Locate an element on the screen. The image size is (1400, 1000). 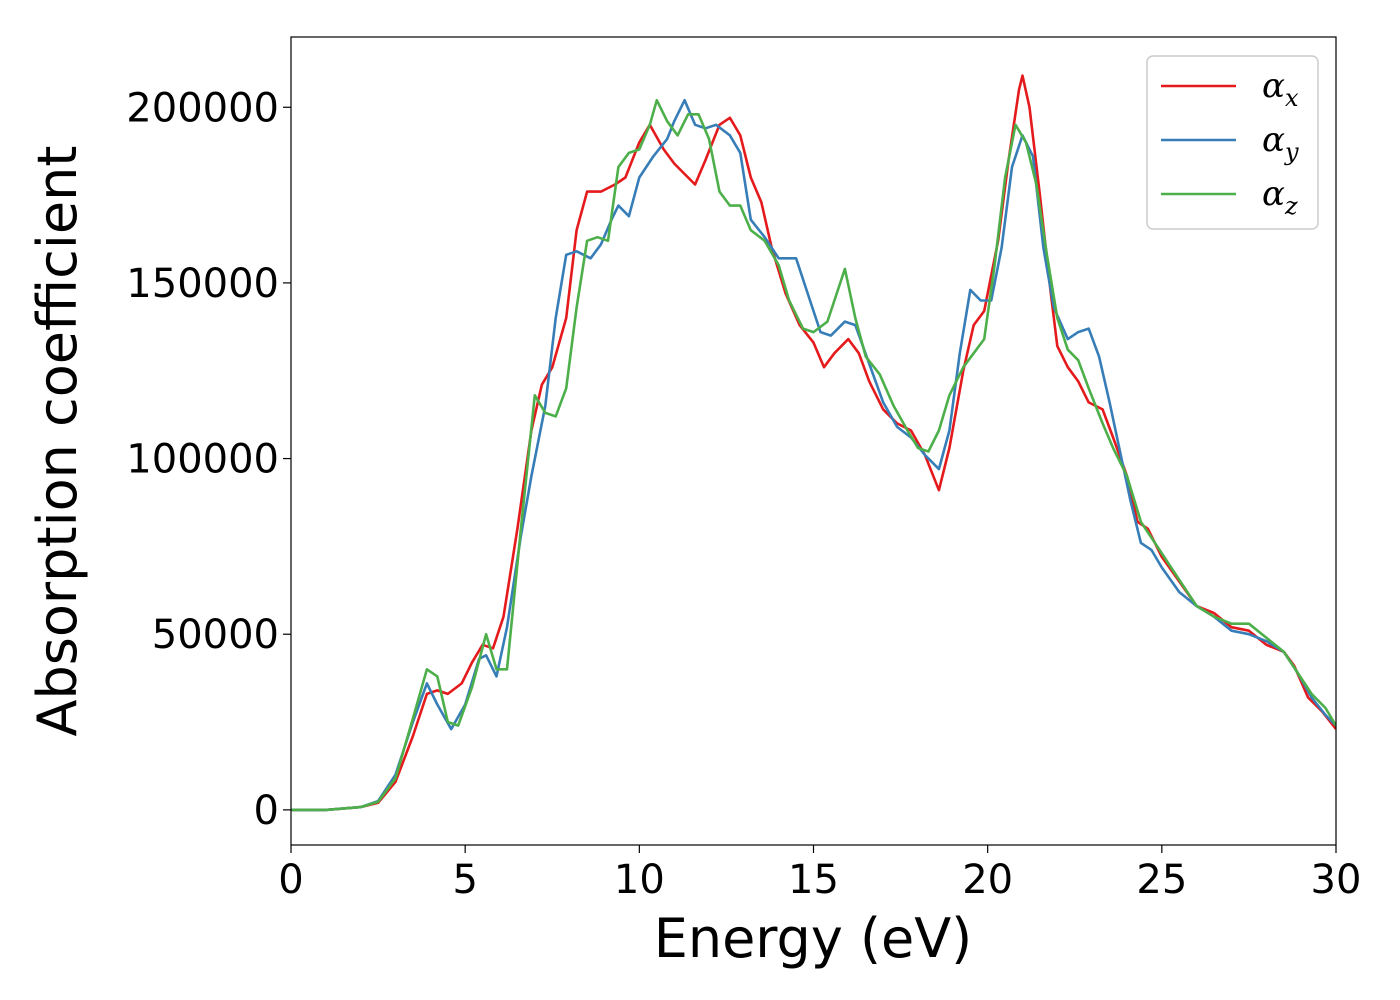
y-axis-title: Absorption coefficient is located at coordinates (57, 441).